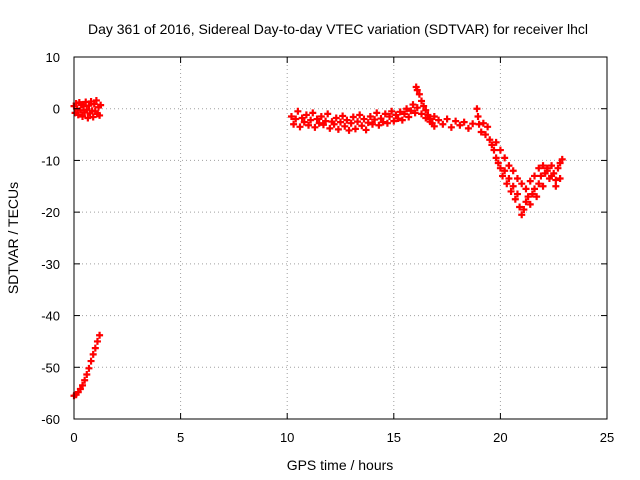 The image size is (640, 480). I want to click on y-tick-label: -10, so click(50, 160).